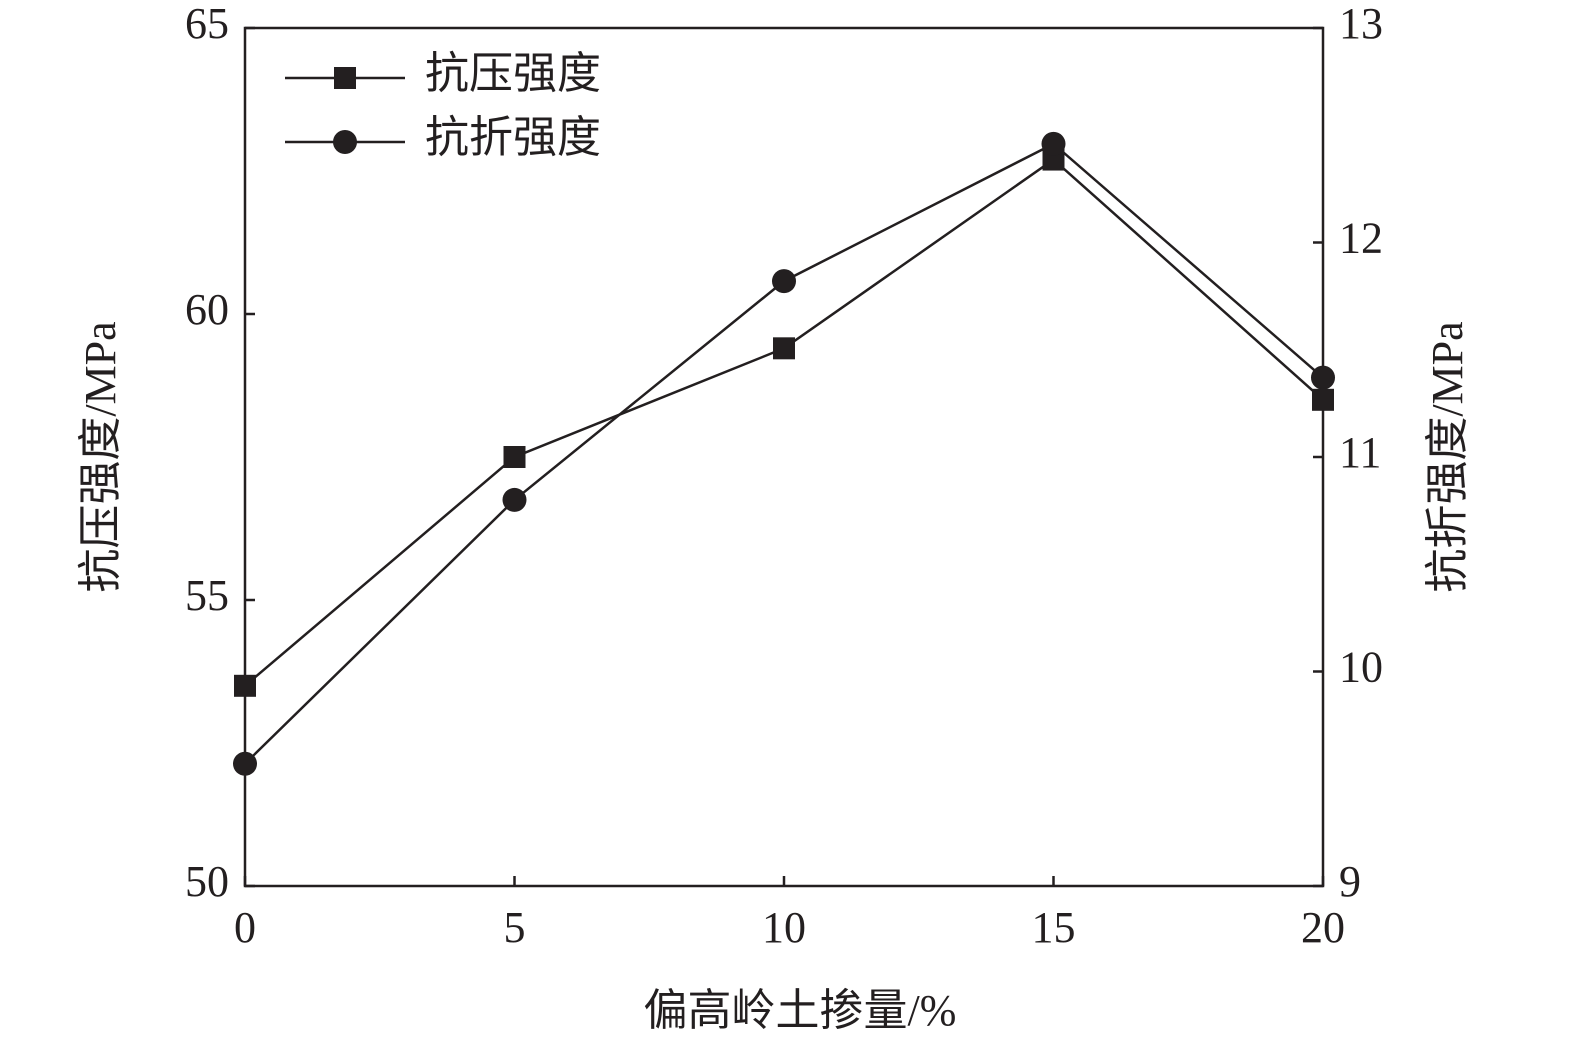 This screenshot has height=1053, width=1575. What do you see at coordinates (1360, 452) in the screenshot?
I see `y2-tick-label: 11` at bounding box center [1360, 452].